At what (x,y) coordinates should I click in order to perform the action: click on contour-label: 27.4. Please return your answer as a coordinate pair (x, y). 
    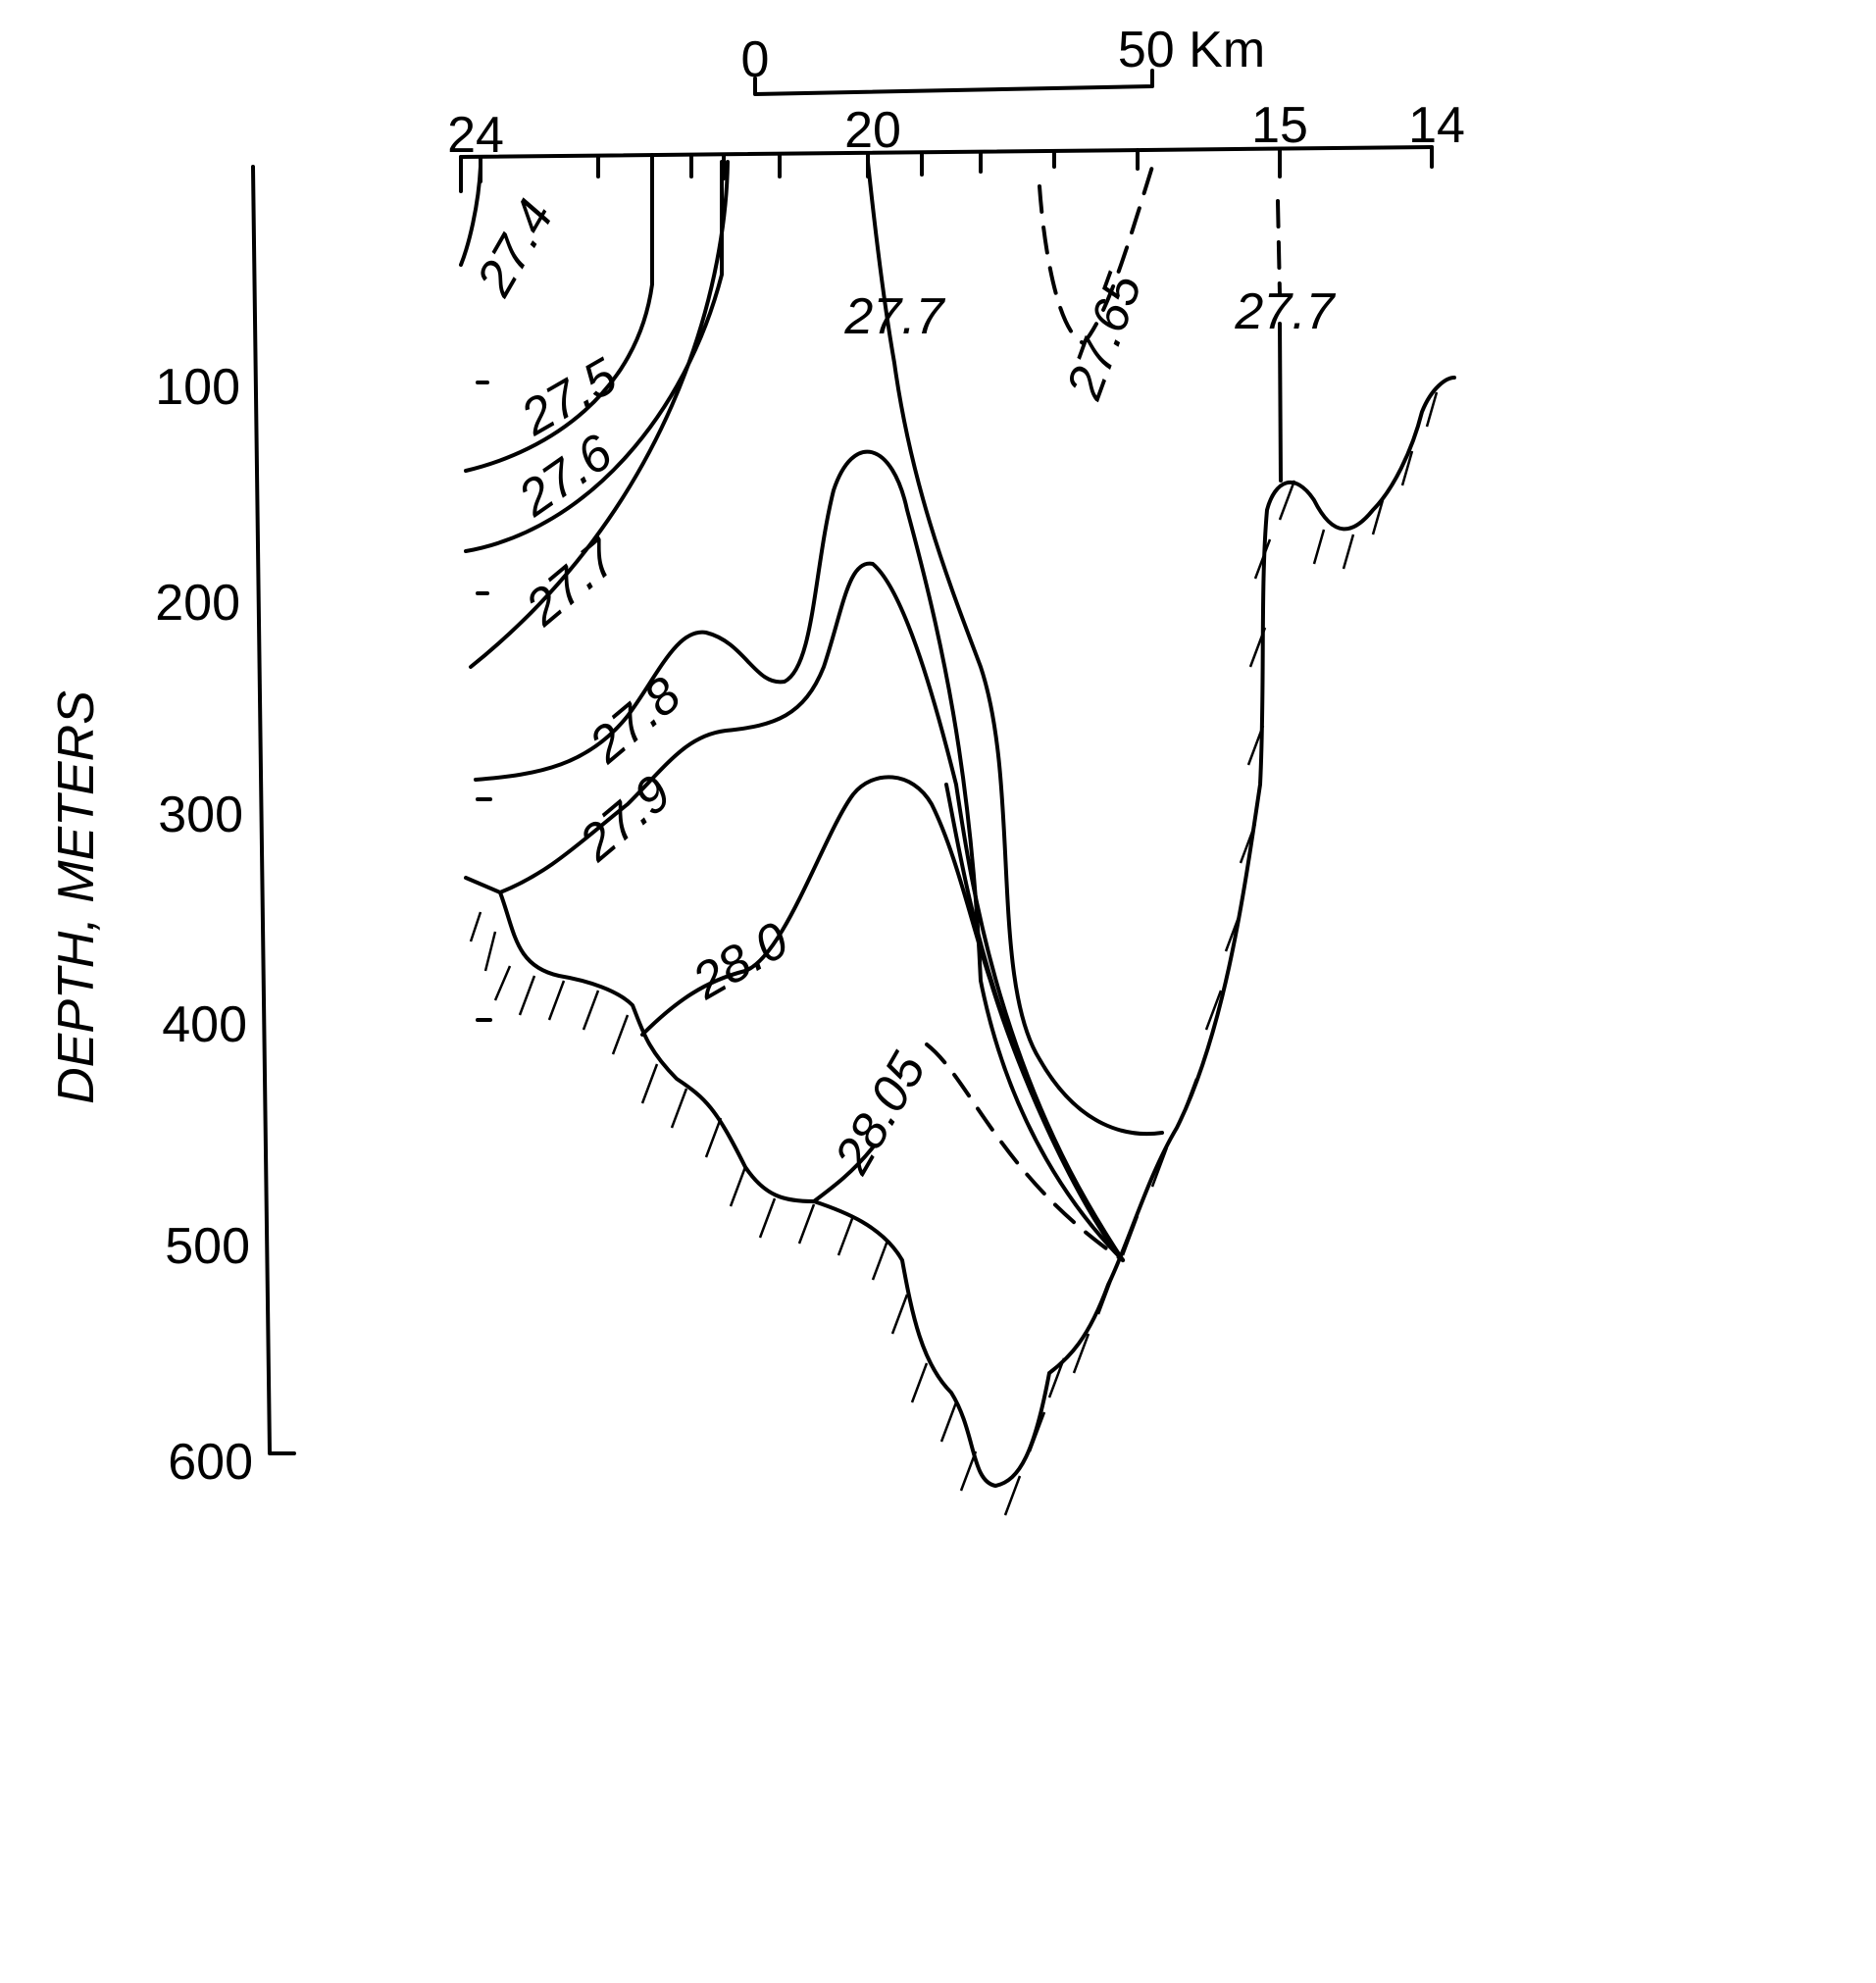
    Looking at the image, I should click on (515, 248).